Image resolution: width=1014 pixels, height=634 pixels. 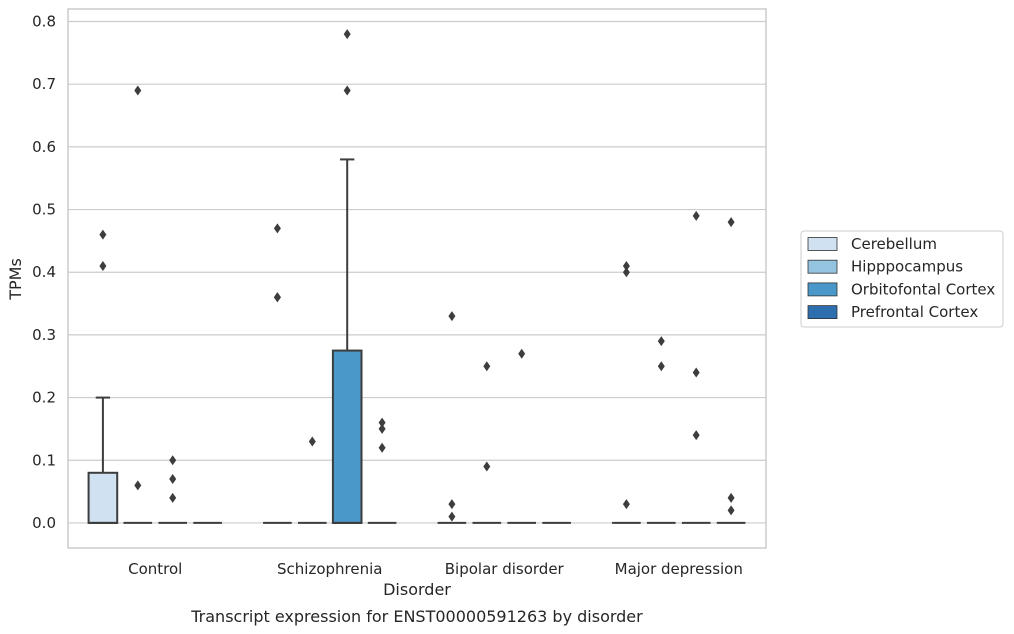 I want to click on y-axis-label: TPMs, so click(x=15, y=279).